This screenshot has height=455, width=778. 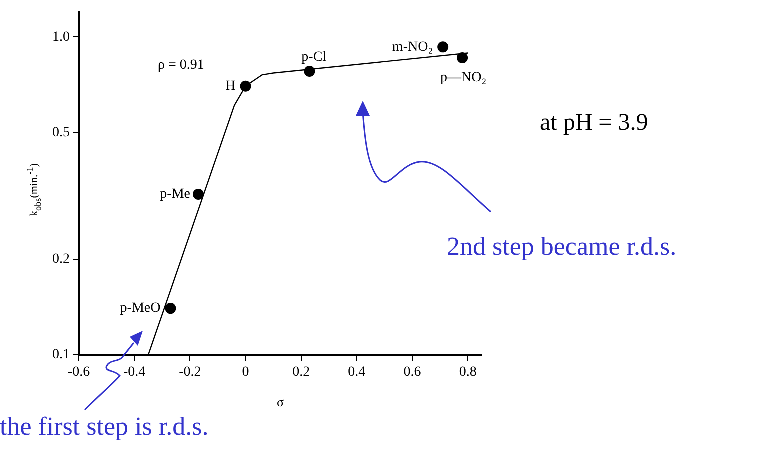 I want to click on annotation: p-Me, so click(x=175, y=194).